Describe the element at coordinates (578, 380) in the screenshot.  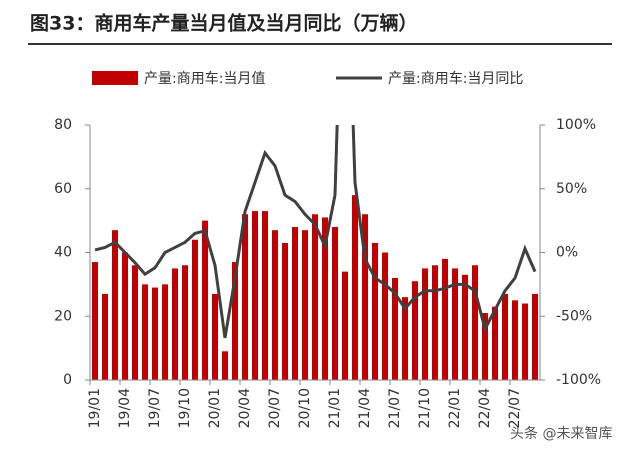
I see `y2-tick-label: -100%` at that location.